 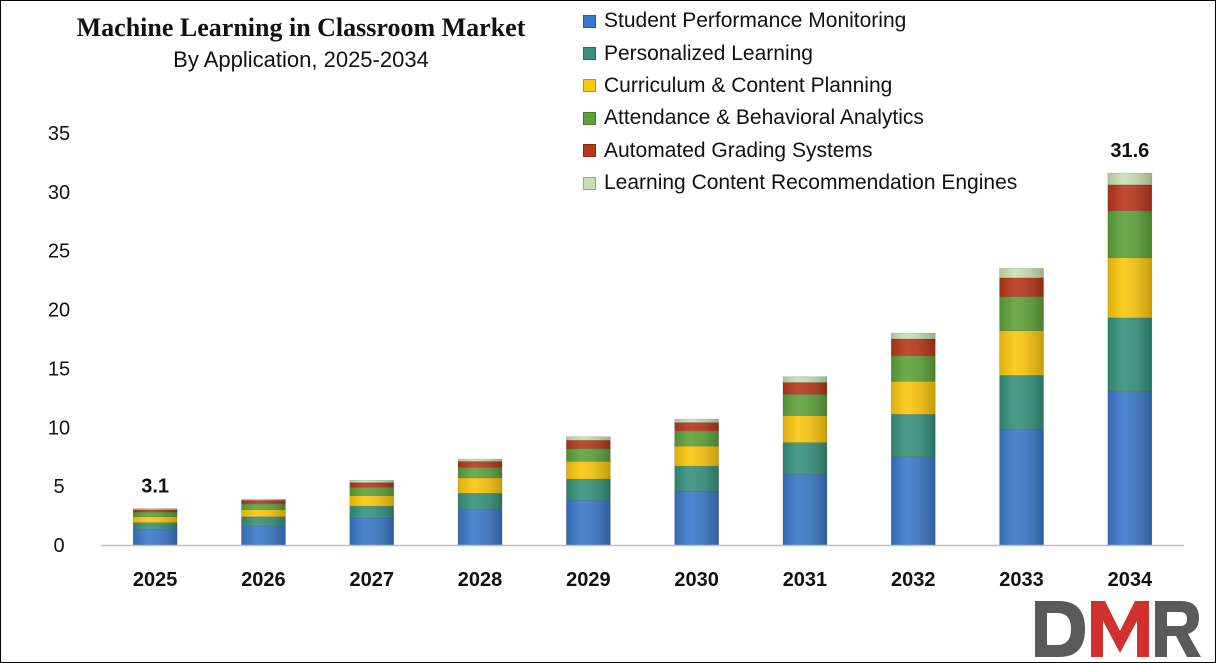 I want to click on y-tick-label: 35, so click(x=59, y=134).